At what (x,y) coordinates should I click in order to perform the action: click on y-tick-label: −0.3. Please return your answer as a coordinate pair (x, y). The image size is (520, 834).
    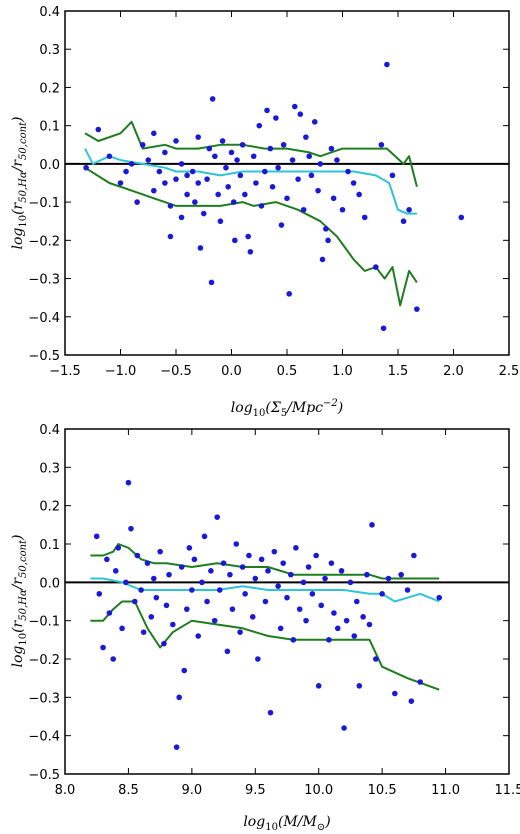
    Looking at the image, I should click on (44, 280).